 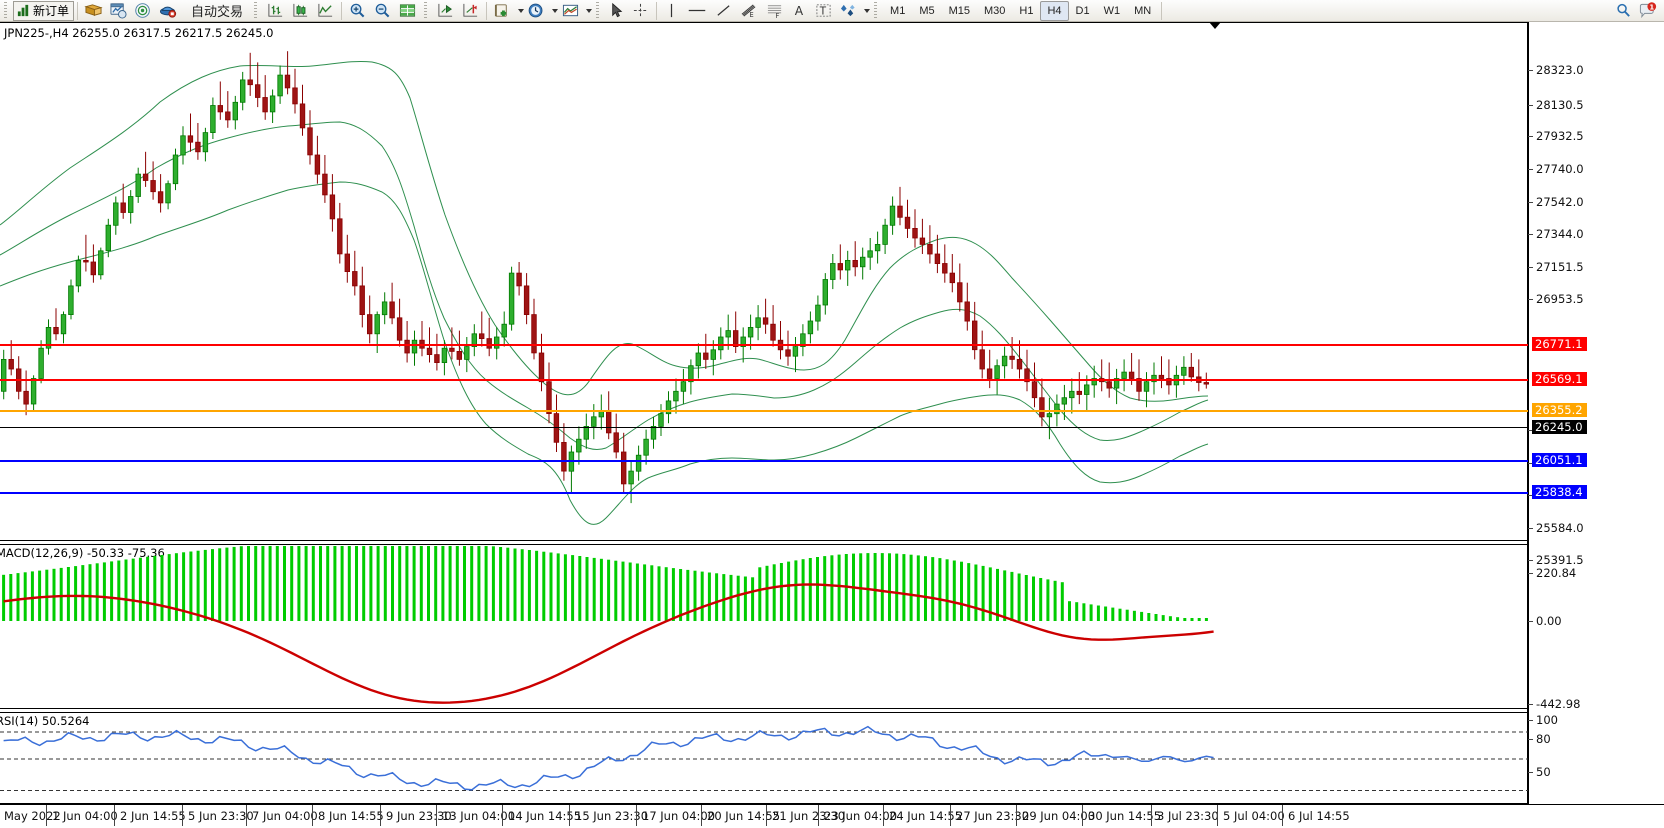 I want to click on level-label-pivot: 26355.2, so click(x=1559, y=410).